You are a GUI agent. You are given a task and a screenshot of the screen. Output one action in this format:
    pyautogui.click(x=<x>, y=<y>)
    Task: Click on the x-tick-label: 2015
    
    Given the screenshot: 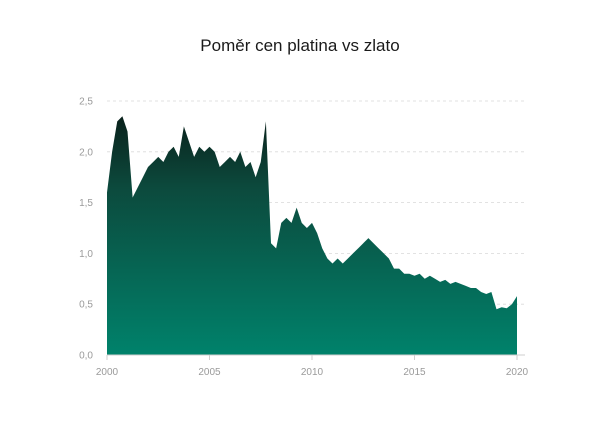 What is the action you would take?
    pyautogui.click(x=414, y=372)
    